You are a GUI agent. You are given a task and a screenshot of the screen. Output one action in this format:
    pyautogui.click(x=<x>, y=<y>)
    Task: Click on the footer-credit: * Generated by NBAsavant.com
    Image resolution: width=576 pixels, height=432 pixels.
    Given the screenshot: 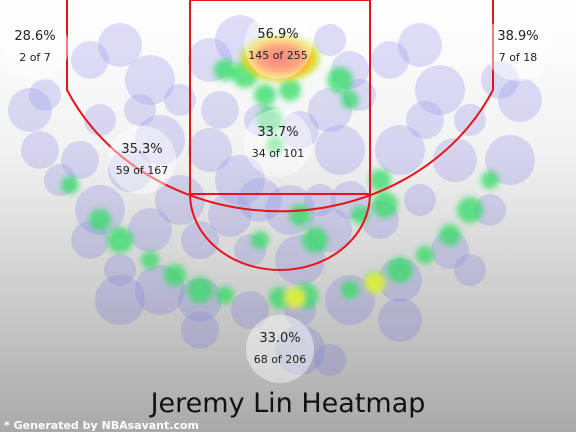 What is the action you would take?
    pyautogui.click(x=101, y=425)
    